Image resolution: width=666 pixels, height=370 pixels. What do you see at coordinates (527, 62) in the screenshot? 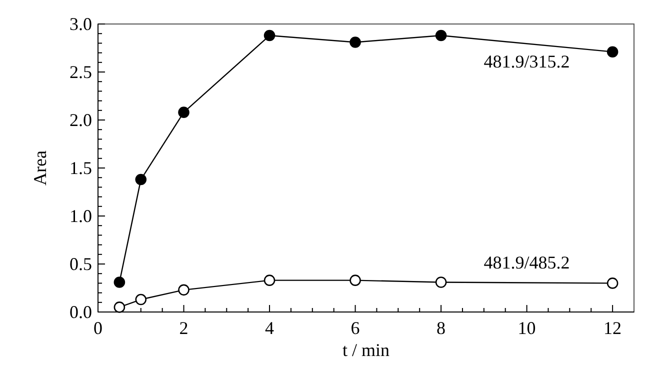
I see `series-label: 481.9/315.2` at bounding box center [527, 62].